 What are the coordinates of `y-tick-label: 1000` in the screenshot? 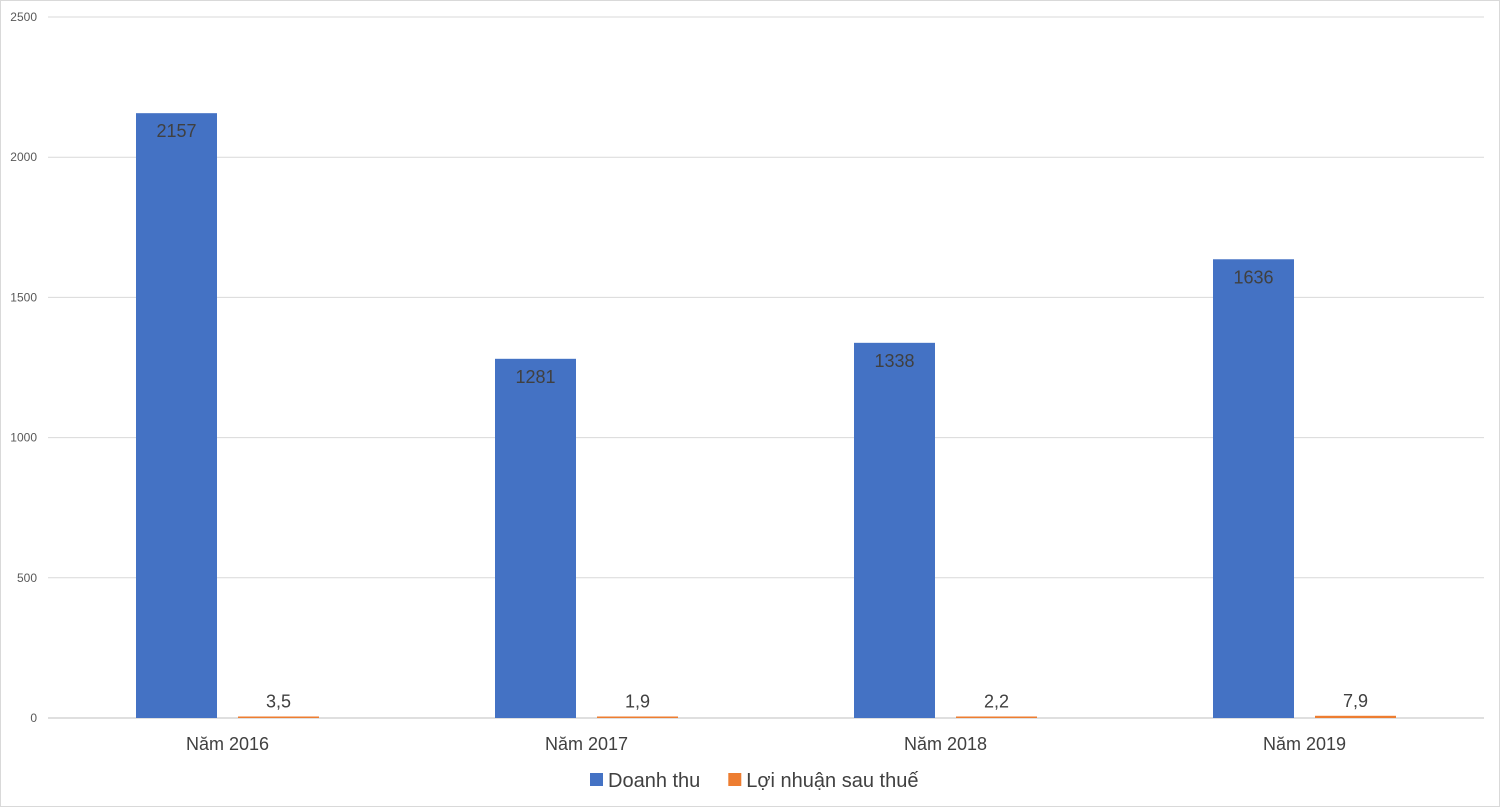 It's located at (23, 438).